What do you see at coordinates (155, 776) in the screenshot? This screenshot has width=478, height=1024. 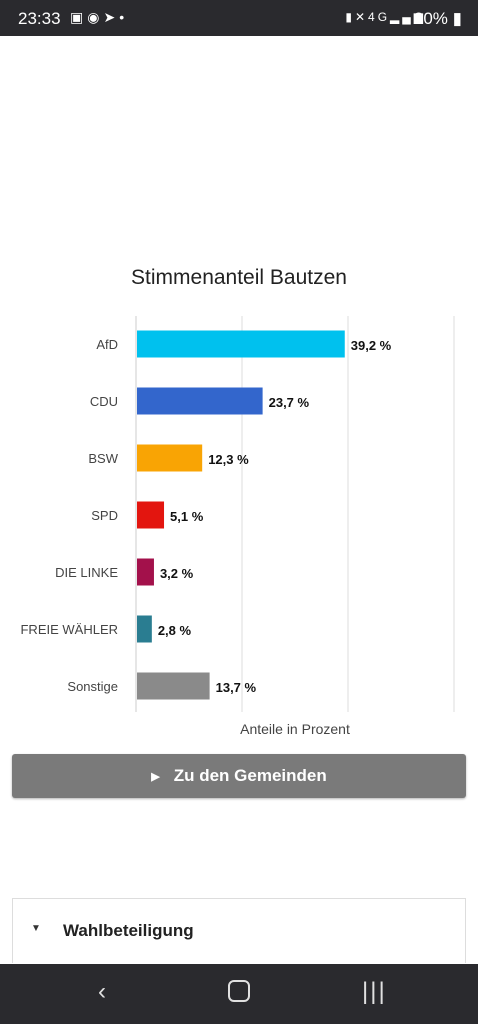 I see `chevron-right-icon: ▶` at bounding box center [155, 776].